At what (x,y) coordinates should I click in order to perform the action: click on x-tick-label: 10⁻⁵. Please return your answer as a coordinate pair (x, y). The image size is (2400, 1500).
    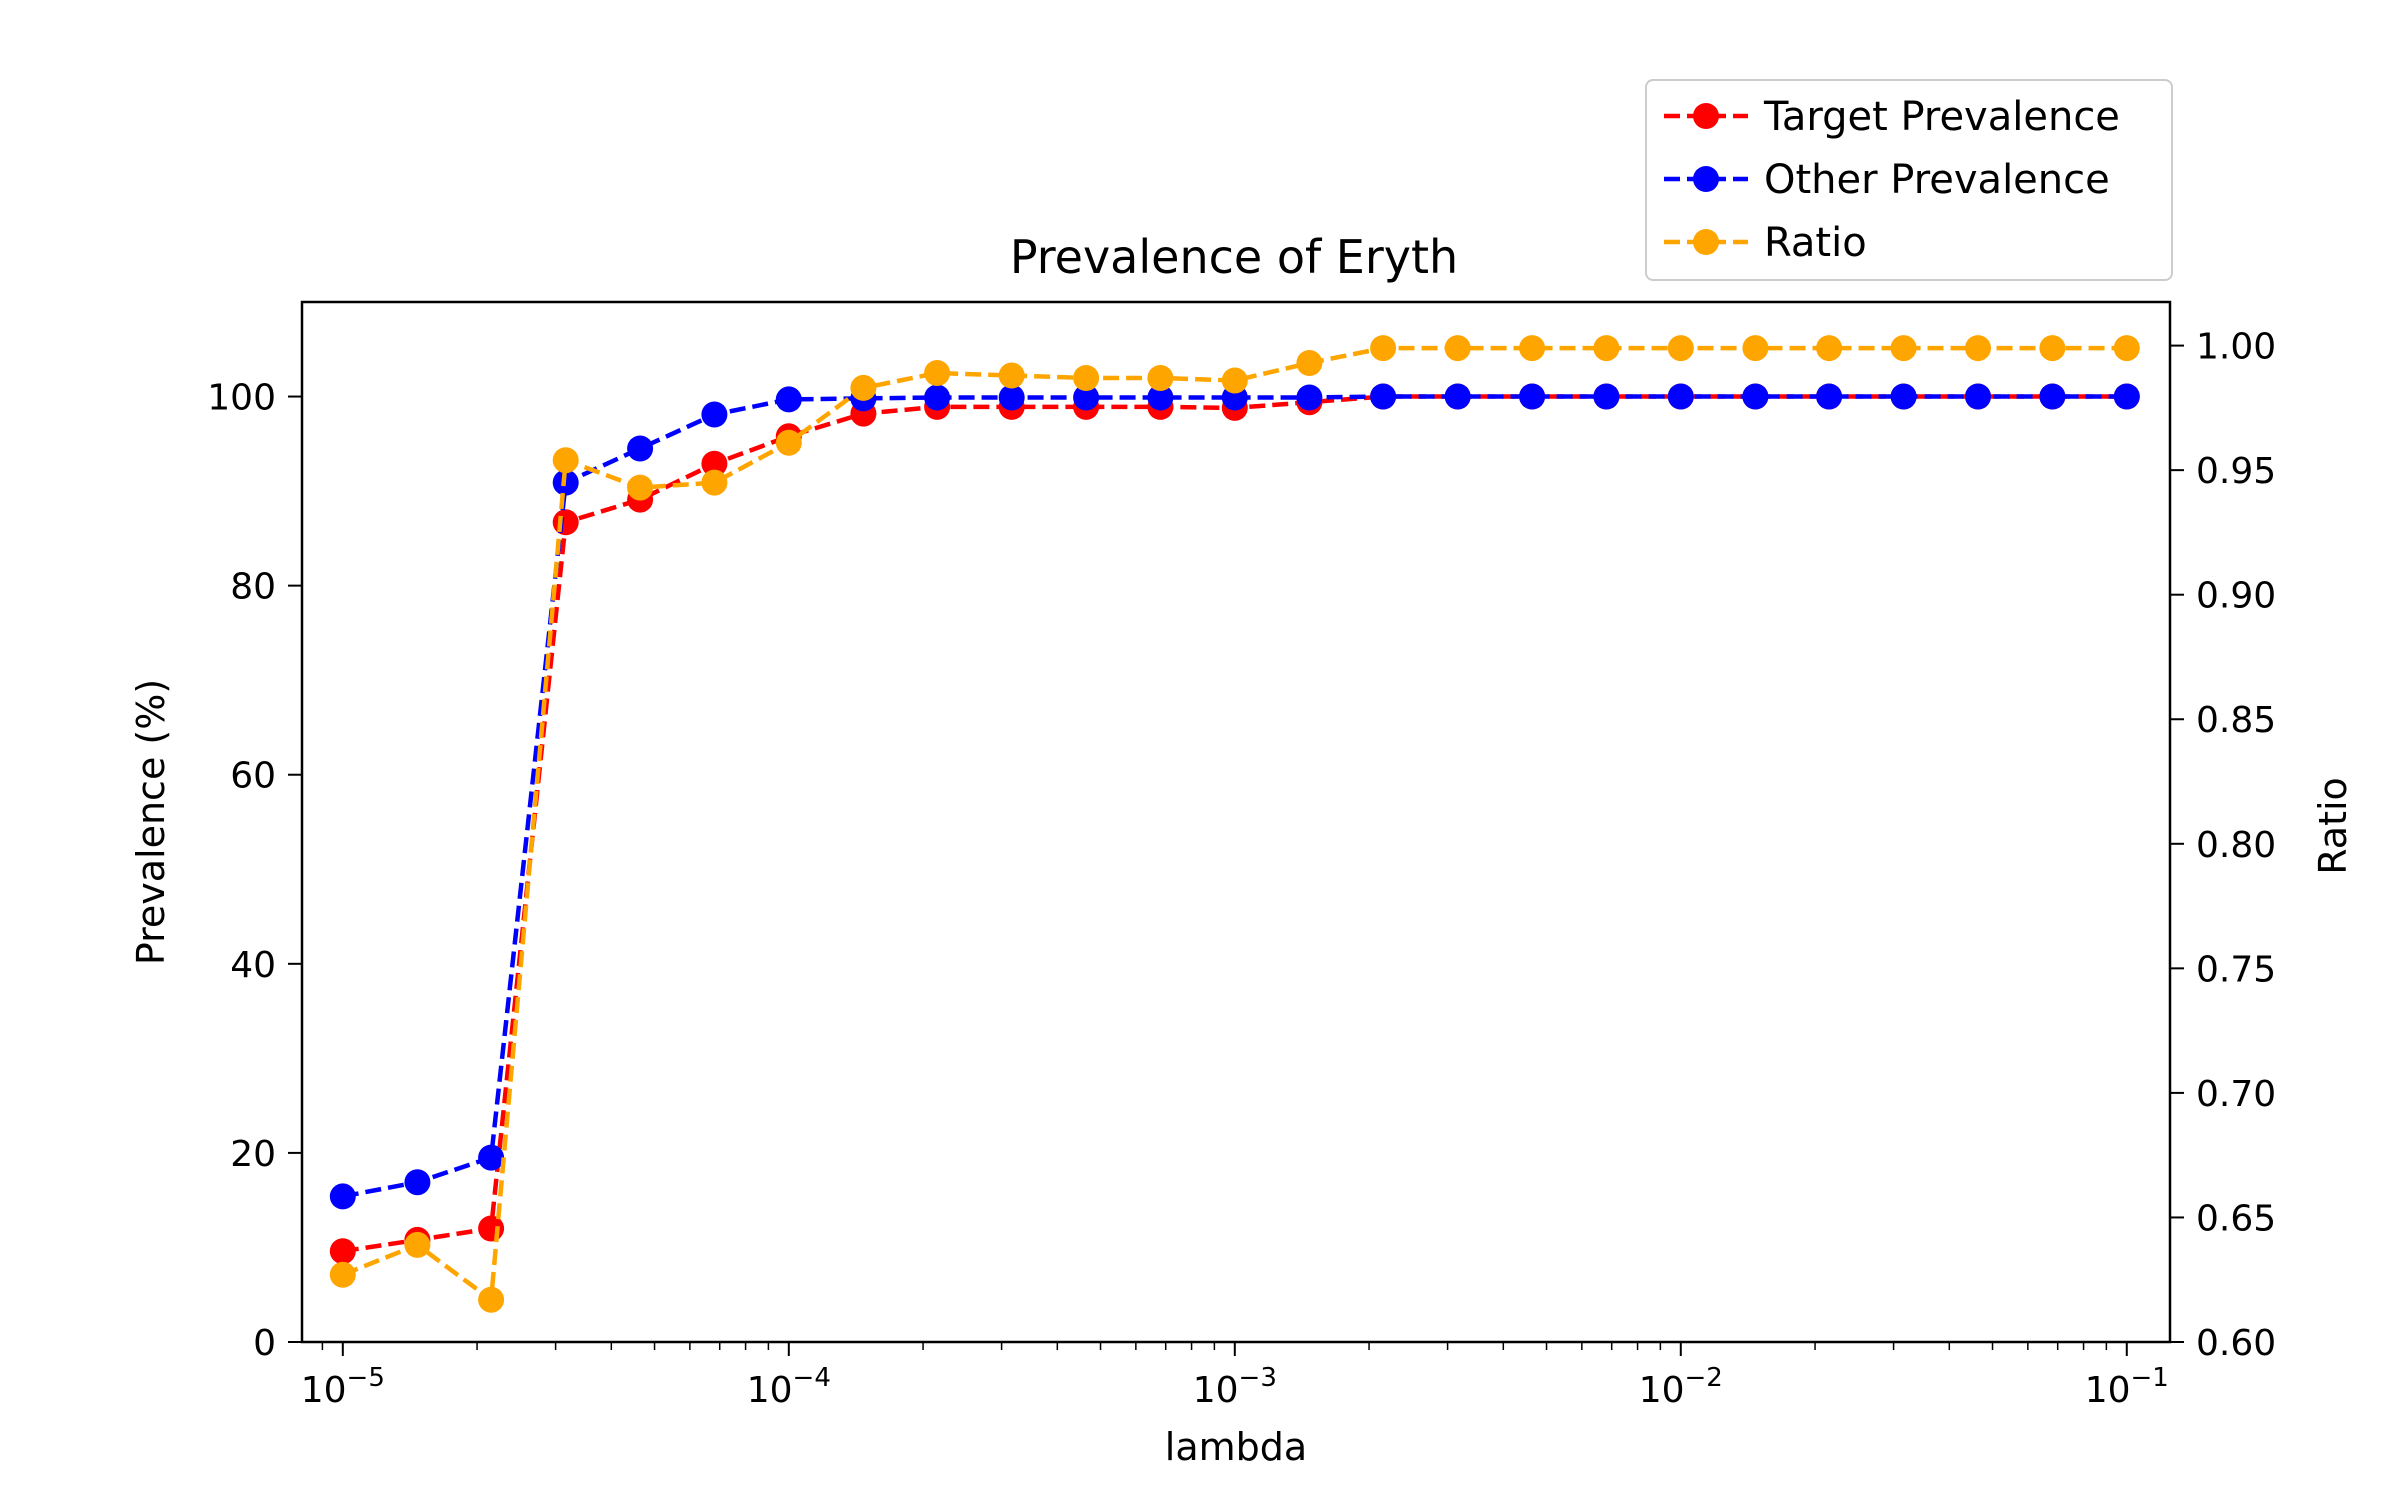
    Looking at the image, I should click on (343, 1387).